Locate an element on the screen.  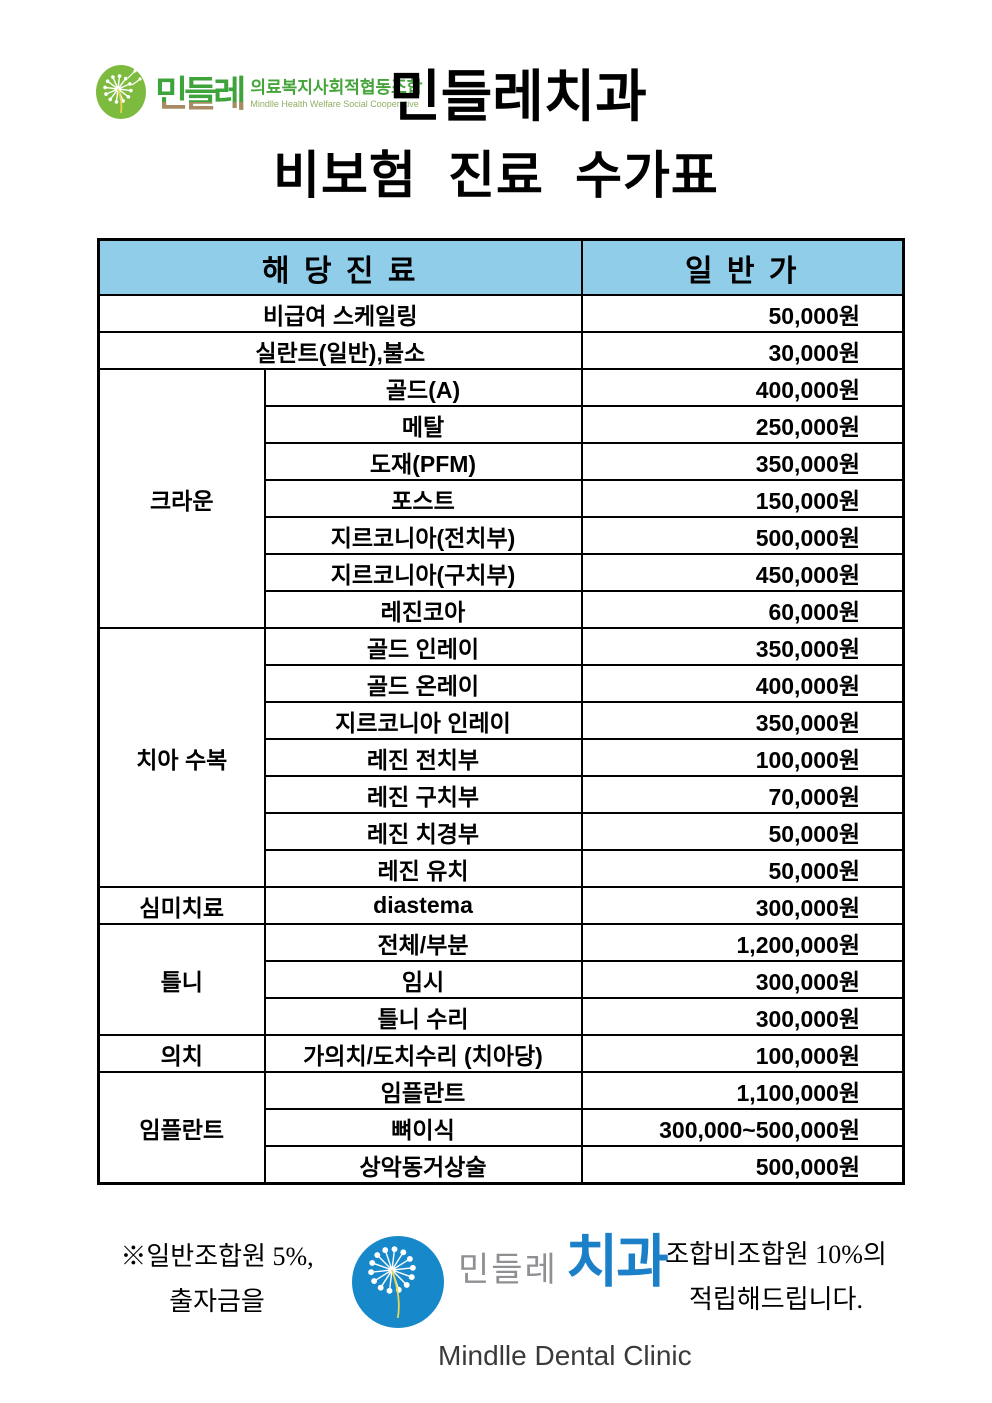
price-cell: 1,200,000원 is located at coordinates (742, 942).